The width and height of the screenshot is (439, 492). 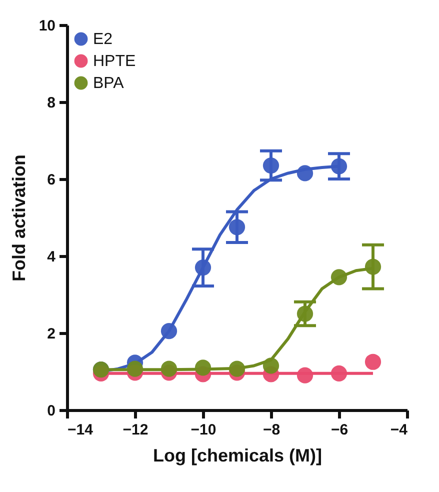 What do you see at coordinates (271, 430) in the screenshot?
I see `x-tick-label: −8` at bounding box center [271, 430].